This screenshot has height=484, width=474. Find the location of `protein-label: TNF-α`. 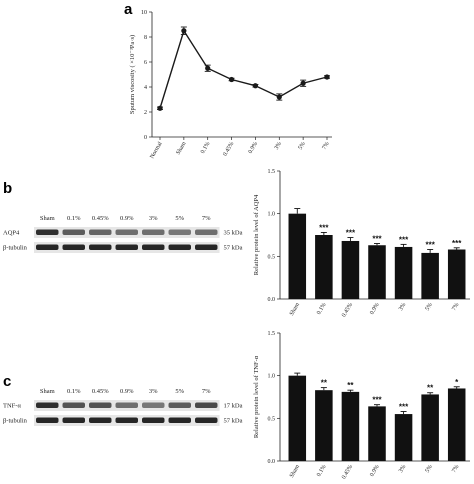

protein-label: TNF-α is located at coordinates (12, 406).